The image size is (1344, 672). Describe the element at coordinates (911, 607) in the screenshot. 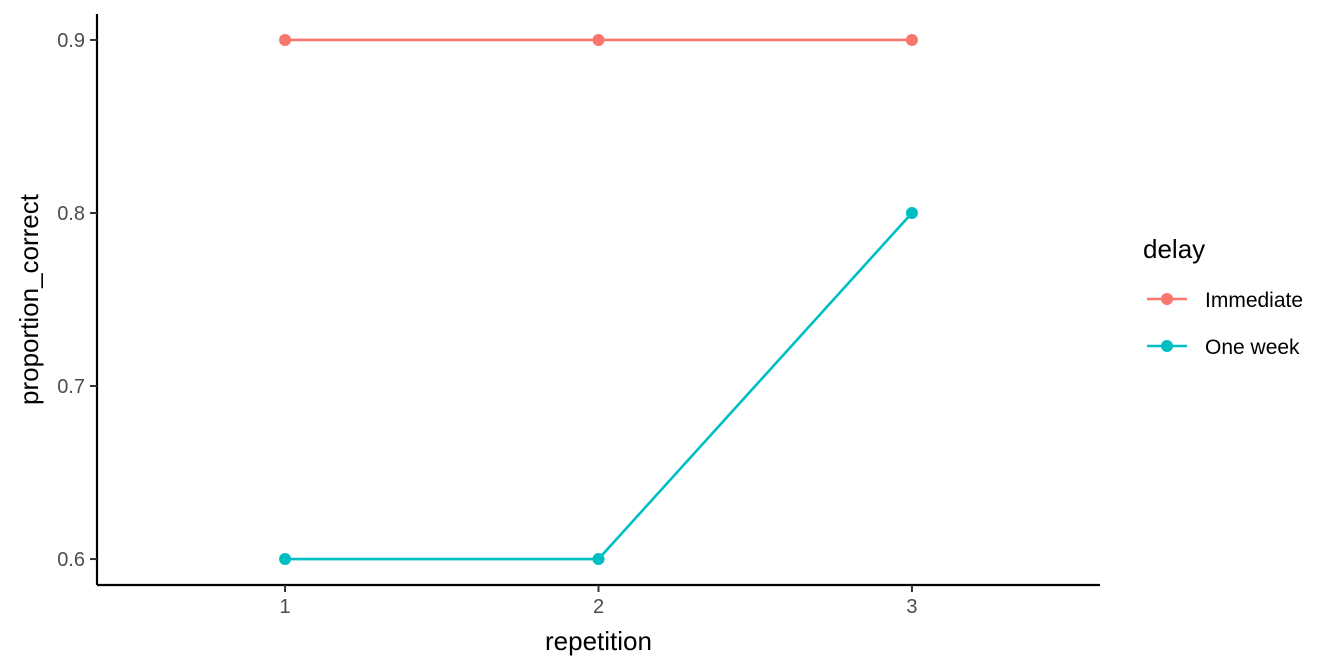

I see `x-tick-label: 3` at that location.